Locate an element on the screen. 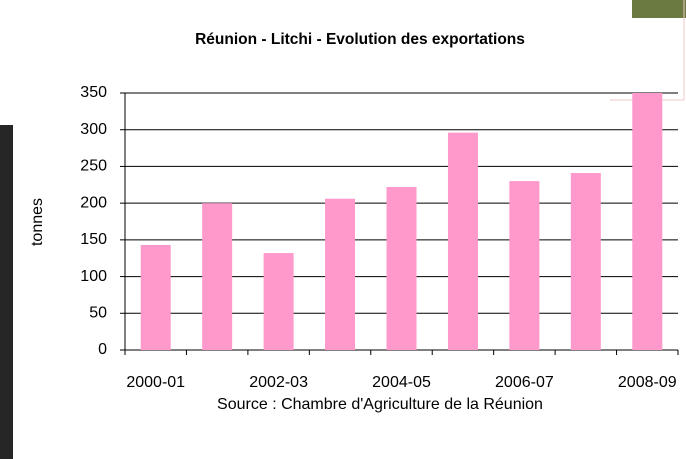  y-tick-label: 0 is located at coordinates (102, 349).